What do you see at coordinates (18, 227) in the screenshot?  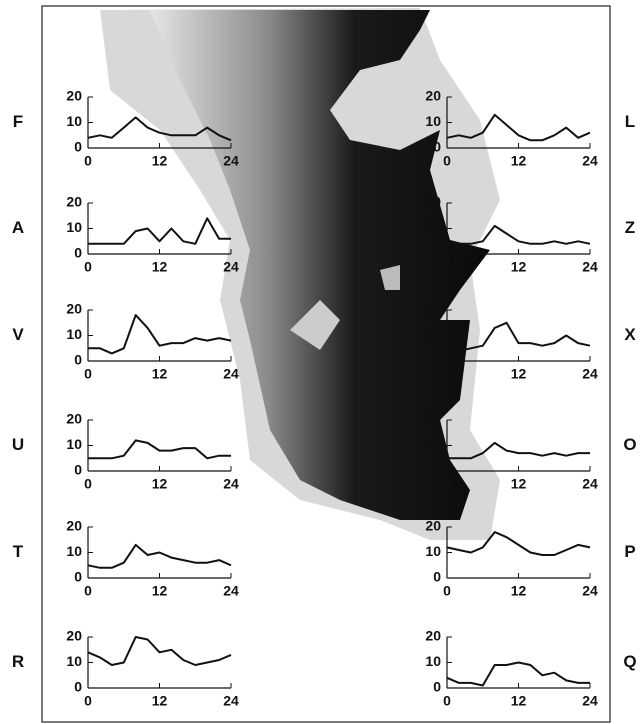 I see `chart-letter: A` at bounding box center [18, 227].